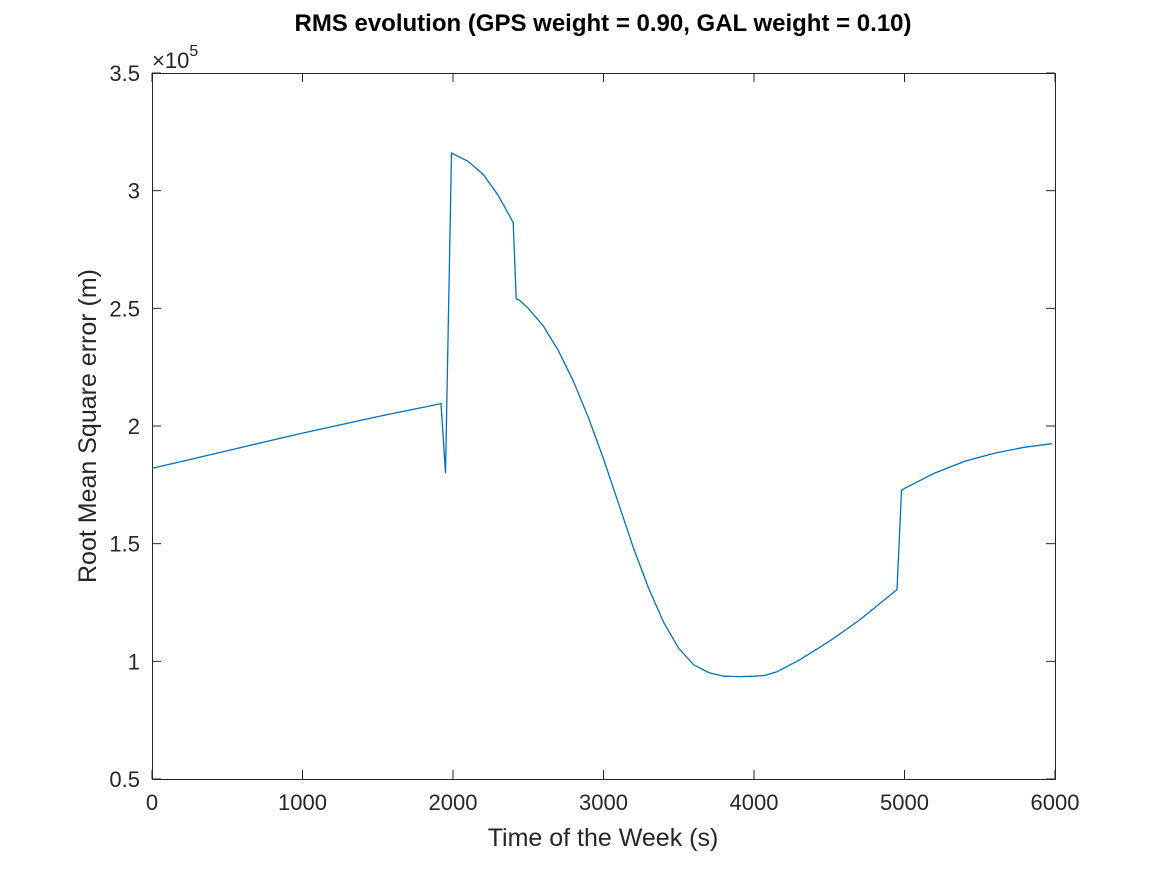  I want to click on x-tick-label: 4000, so click(754, 802).